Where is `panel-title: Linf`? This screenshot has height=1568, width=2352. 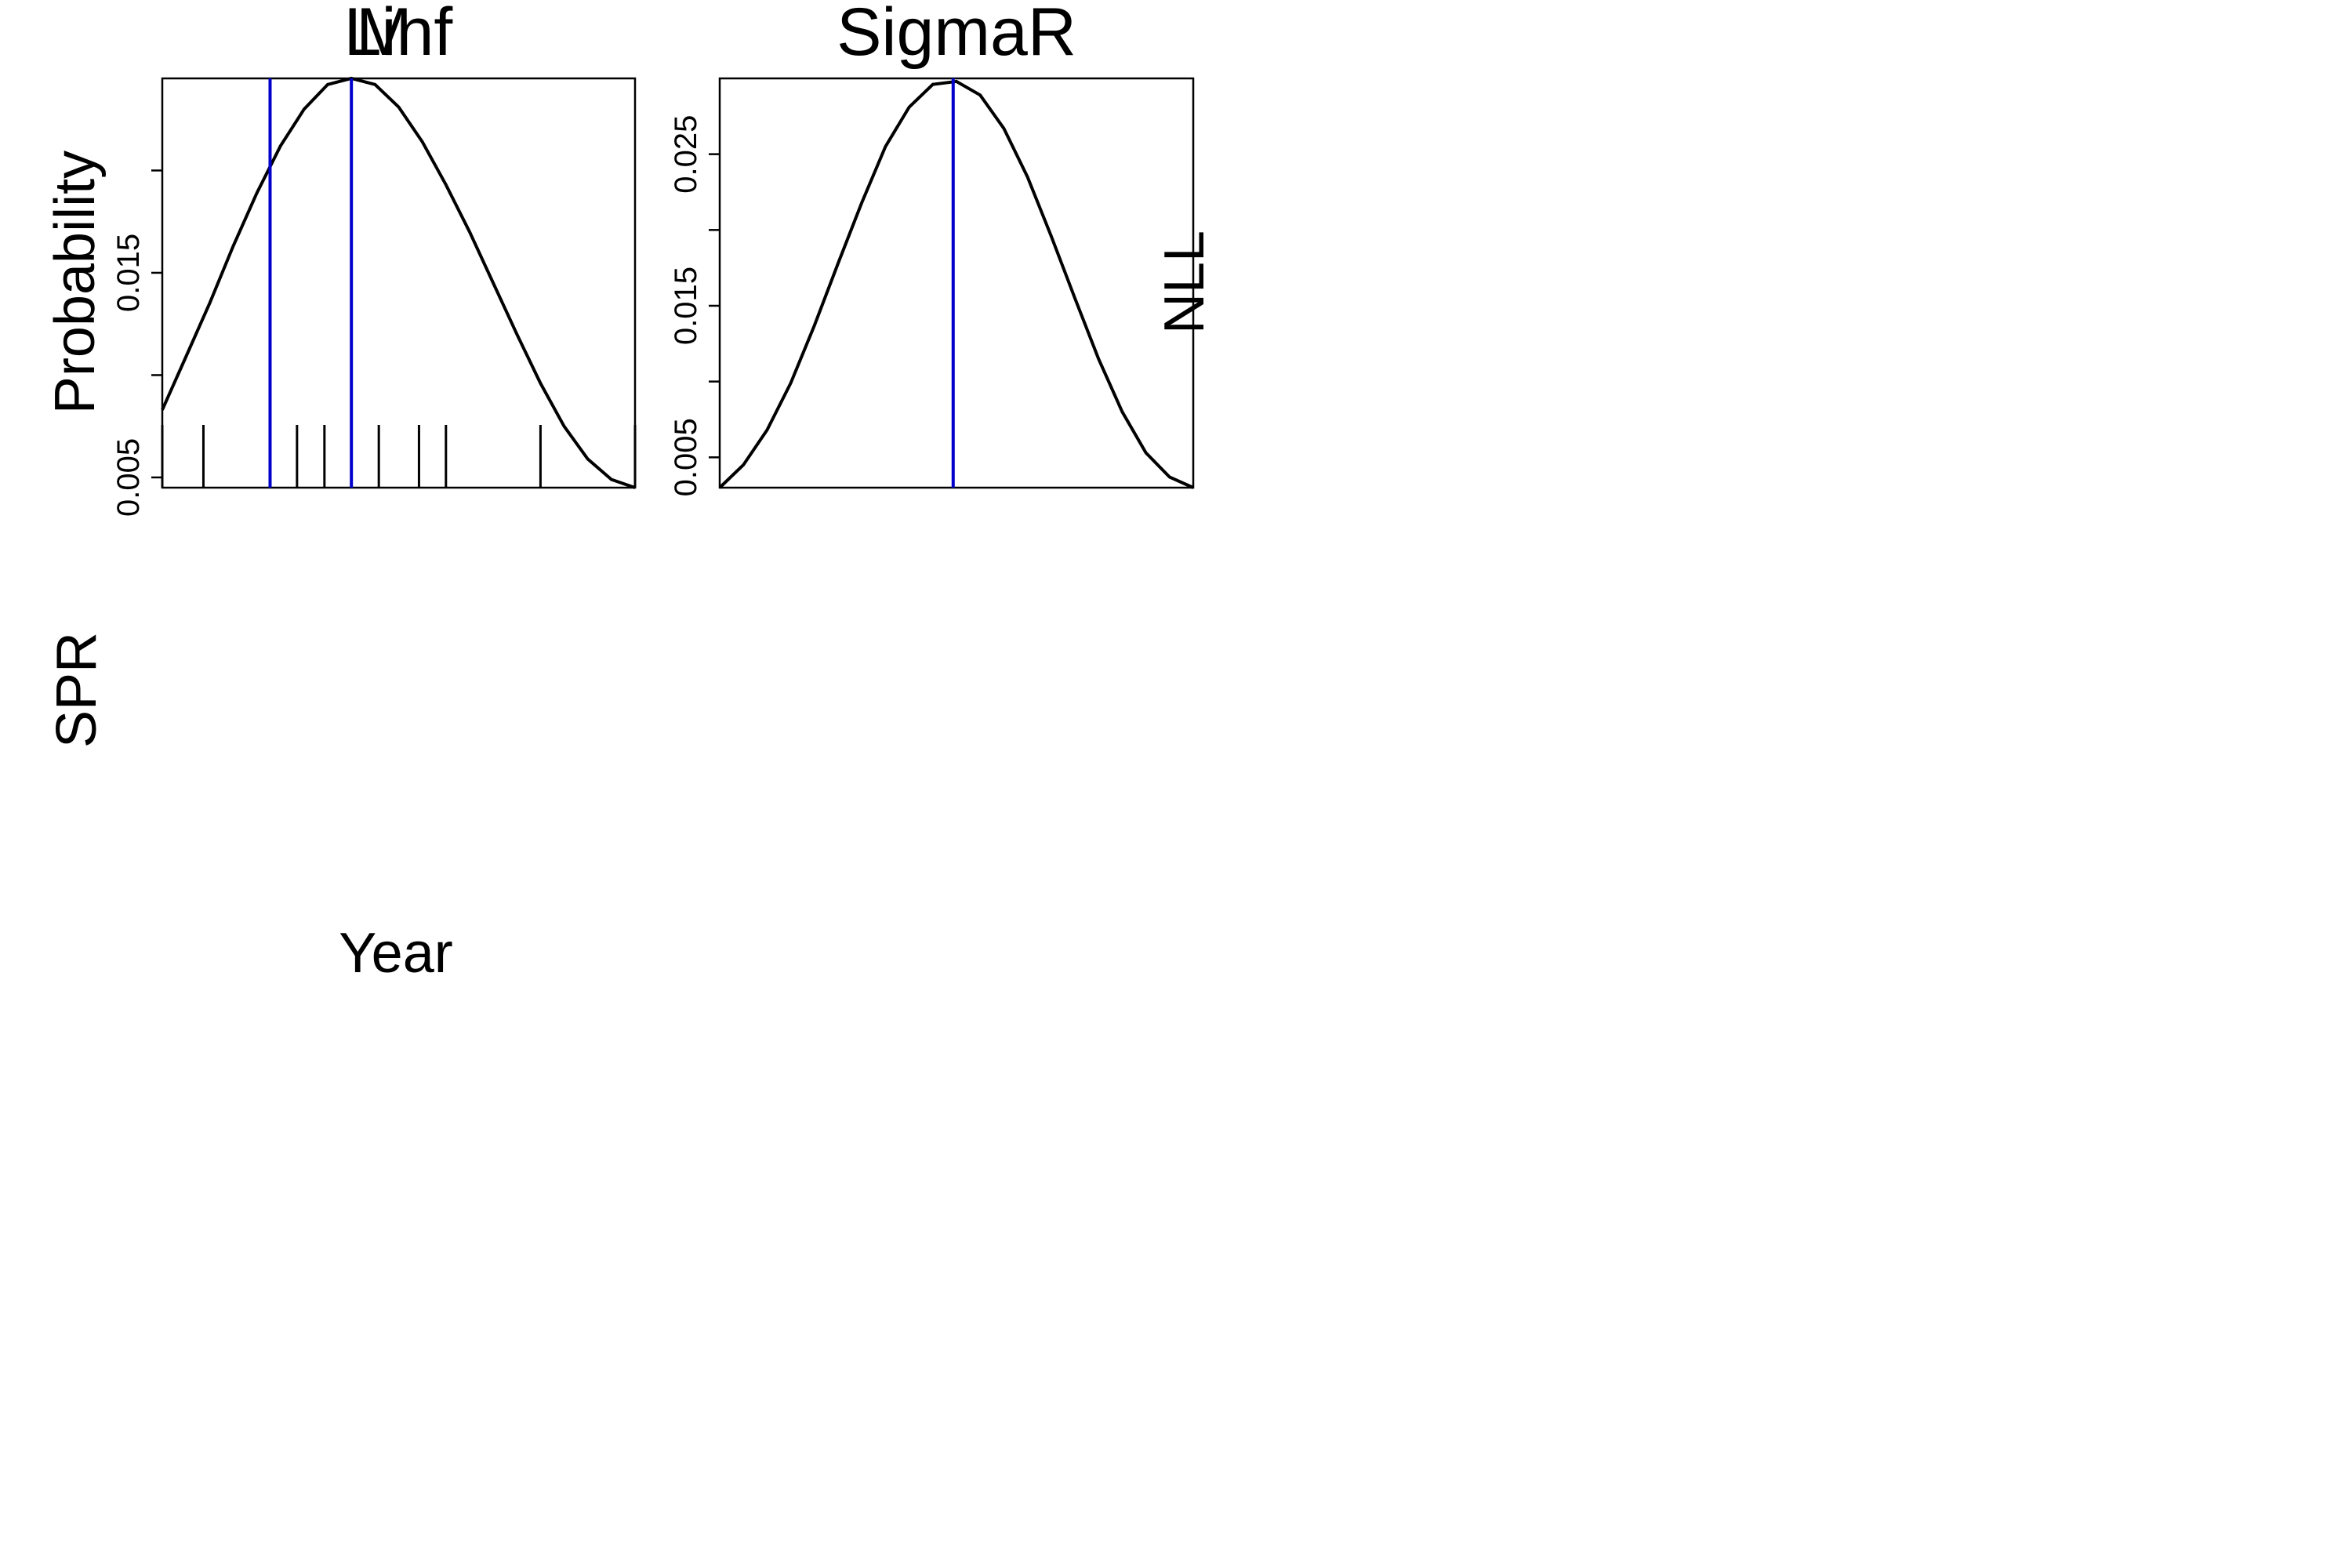 panel-title: Linf is located at coordinates (399, 35).